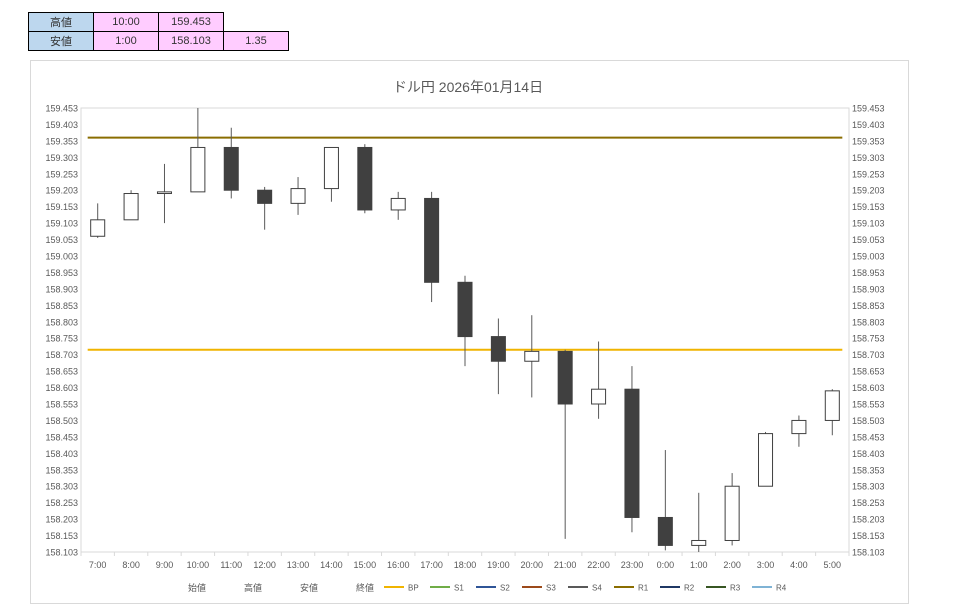 The width and height of the screenshot is (967, 615). Describe the element at coordinates (868, 207) in the screenshot. I see `y-tick-label-right: 159.153` at that location.